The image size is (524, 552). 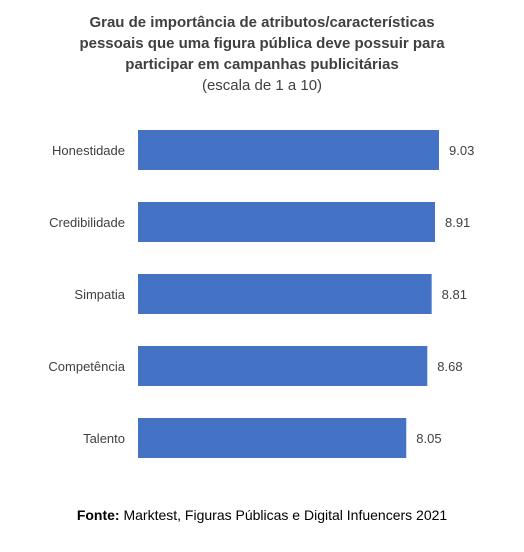 I want to click on category-label-talento: Talento, so click(x=104, y=438).